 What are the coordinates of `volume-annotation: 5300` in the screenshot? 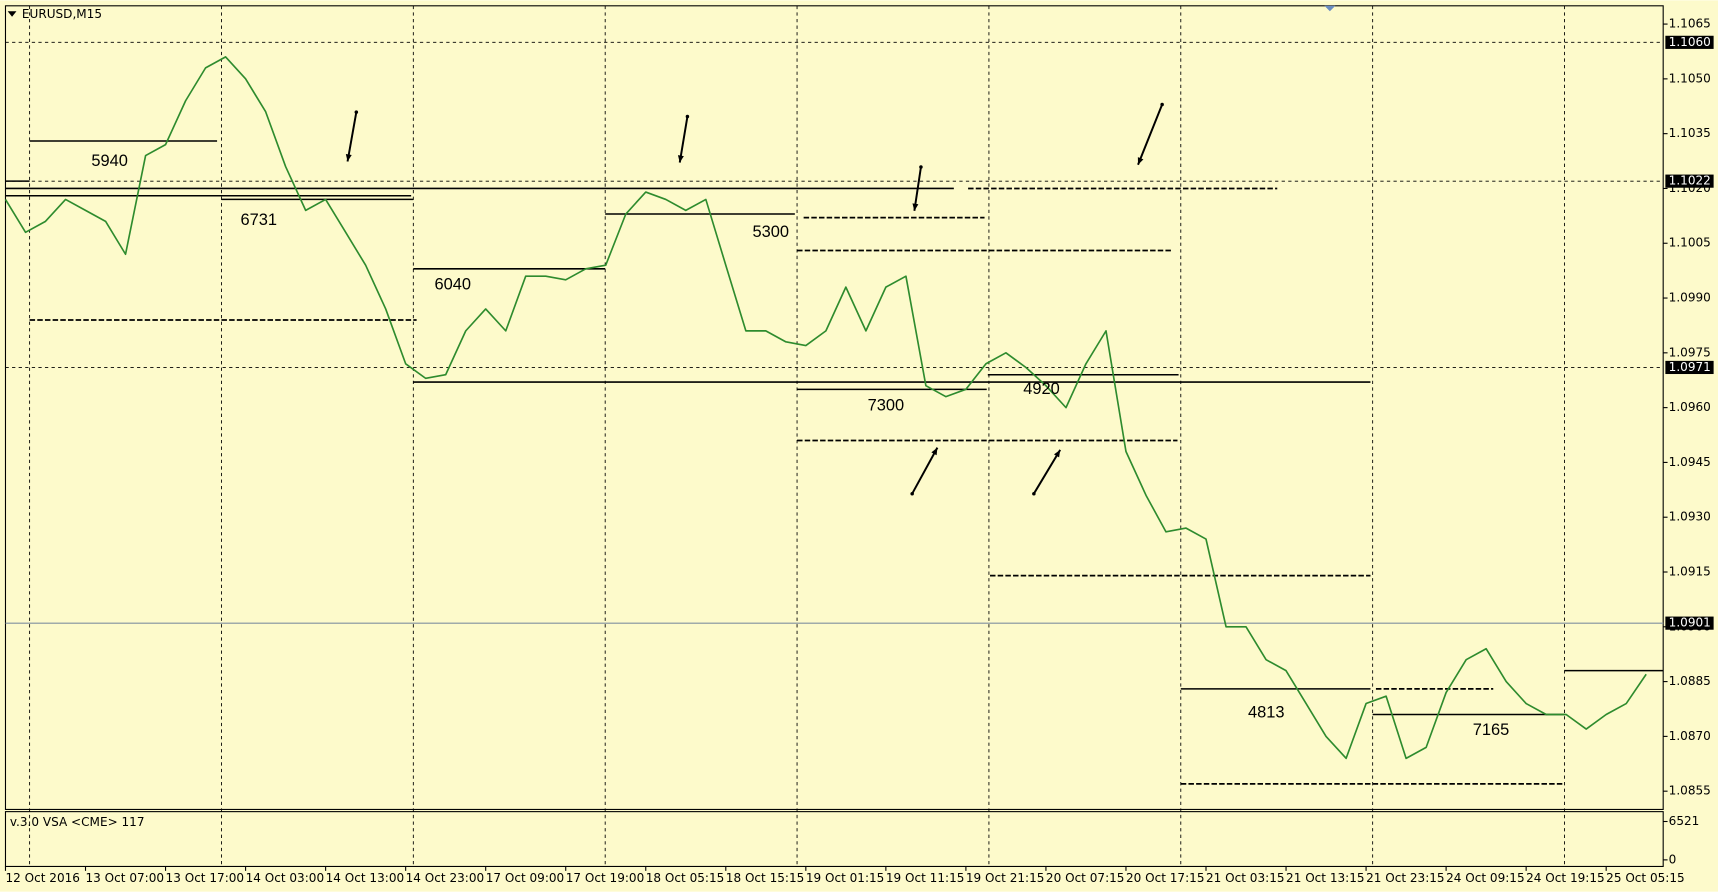 It's located at (770, 232).